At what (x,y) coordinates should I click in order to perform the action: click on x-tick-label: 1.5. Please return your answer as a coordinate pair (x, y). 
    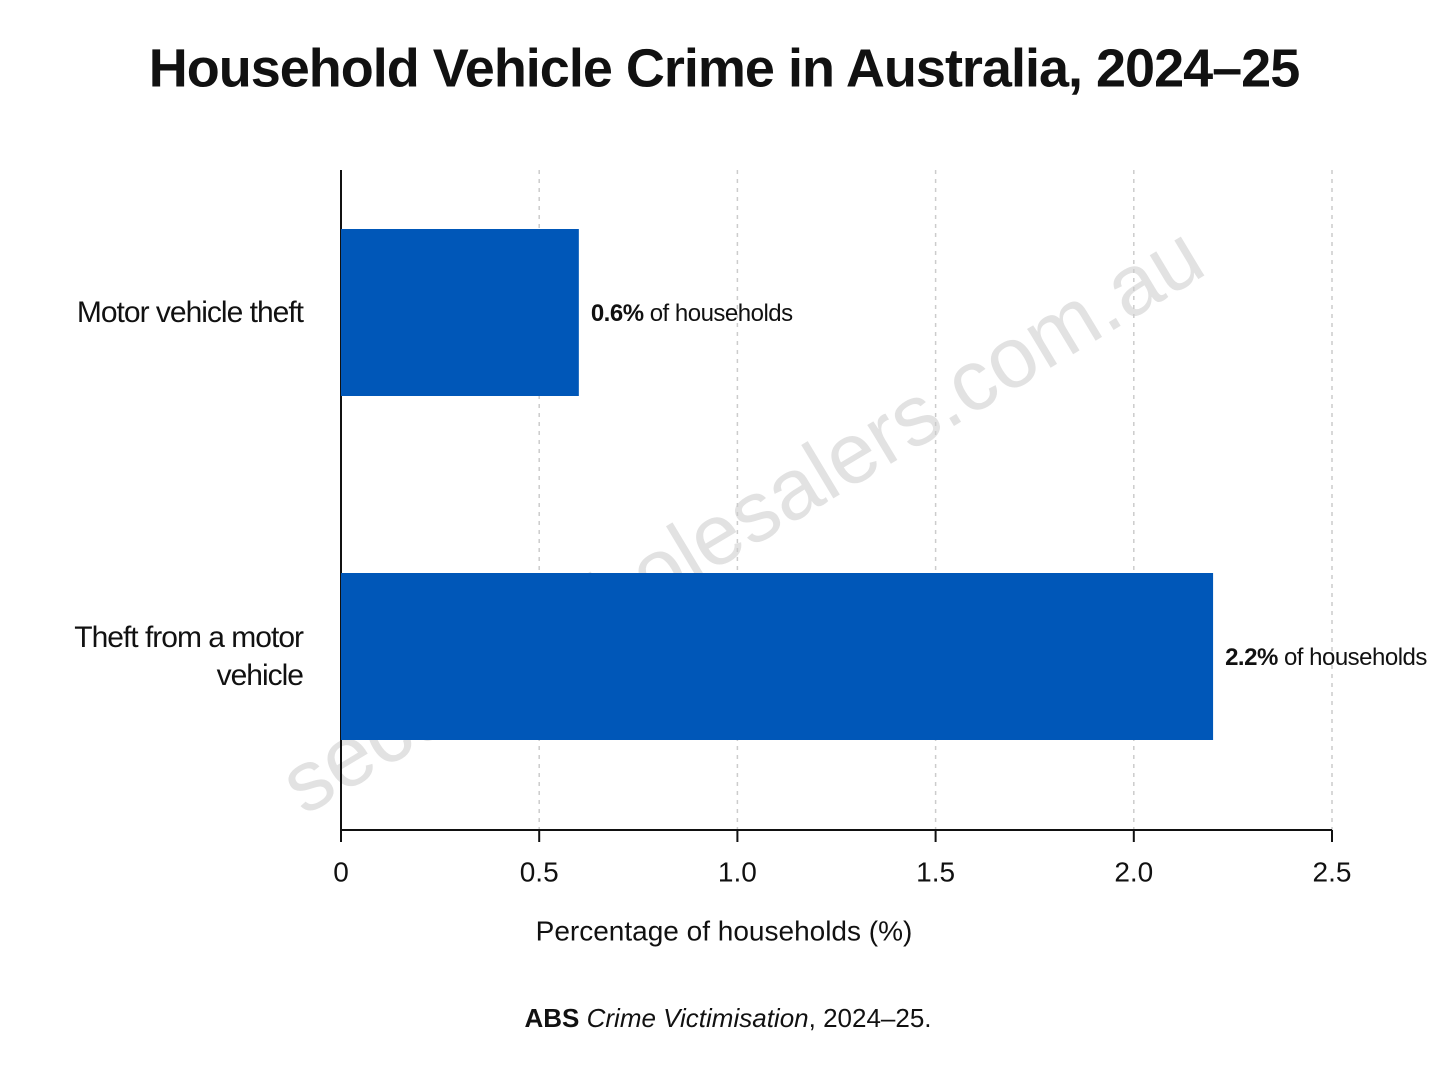
    Looking at the image, I should click on (935, 871).